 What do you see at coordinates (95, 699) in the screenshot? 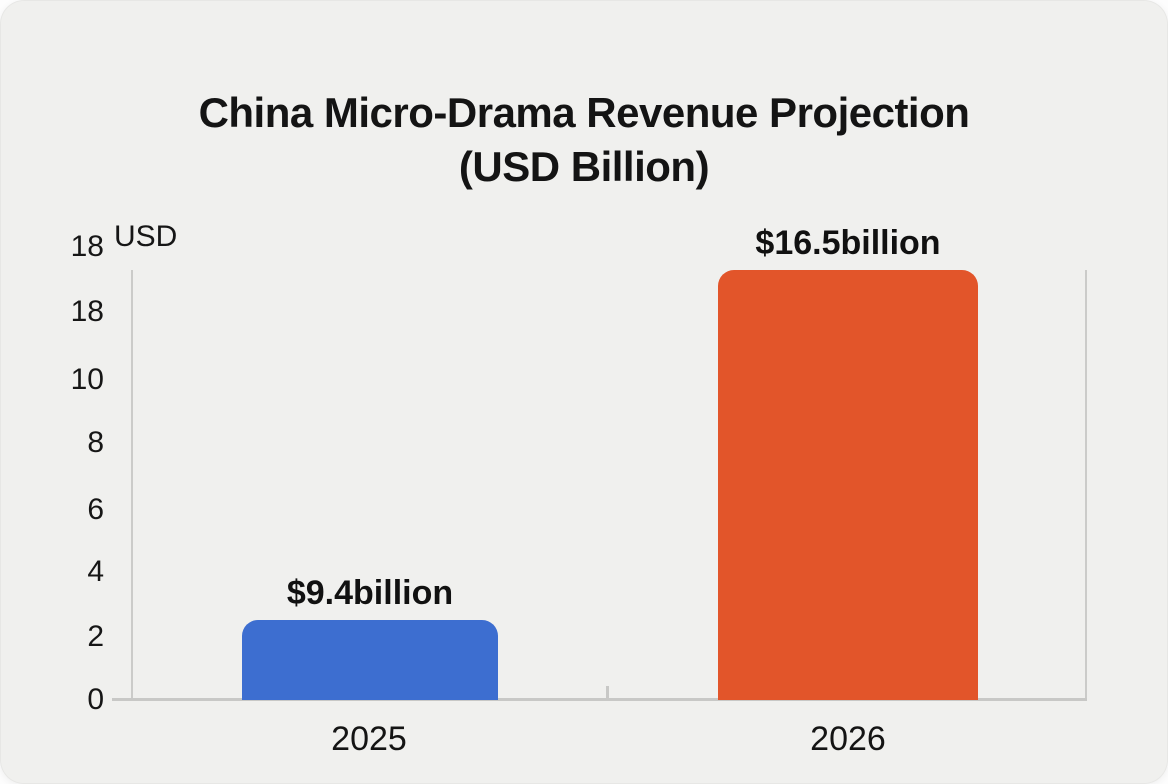
I see `y-axis-tick-label: 0` at bounding box center [95, 699].